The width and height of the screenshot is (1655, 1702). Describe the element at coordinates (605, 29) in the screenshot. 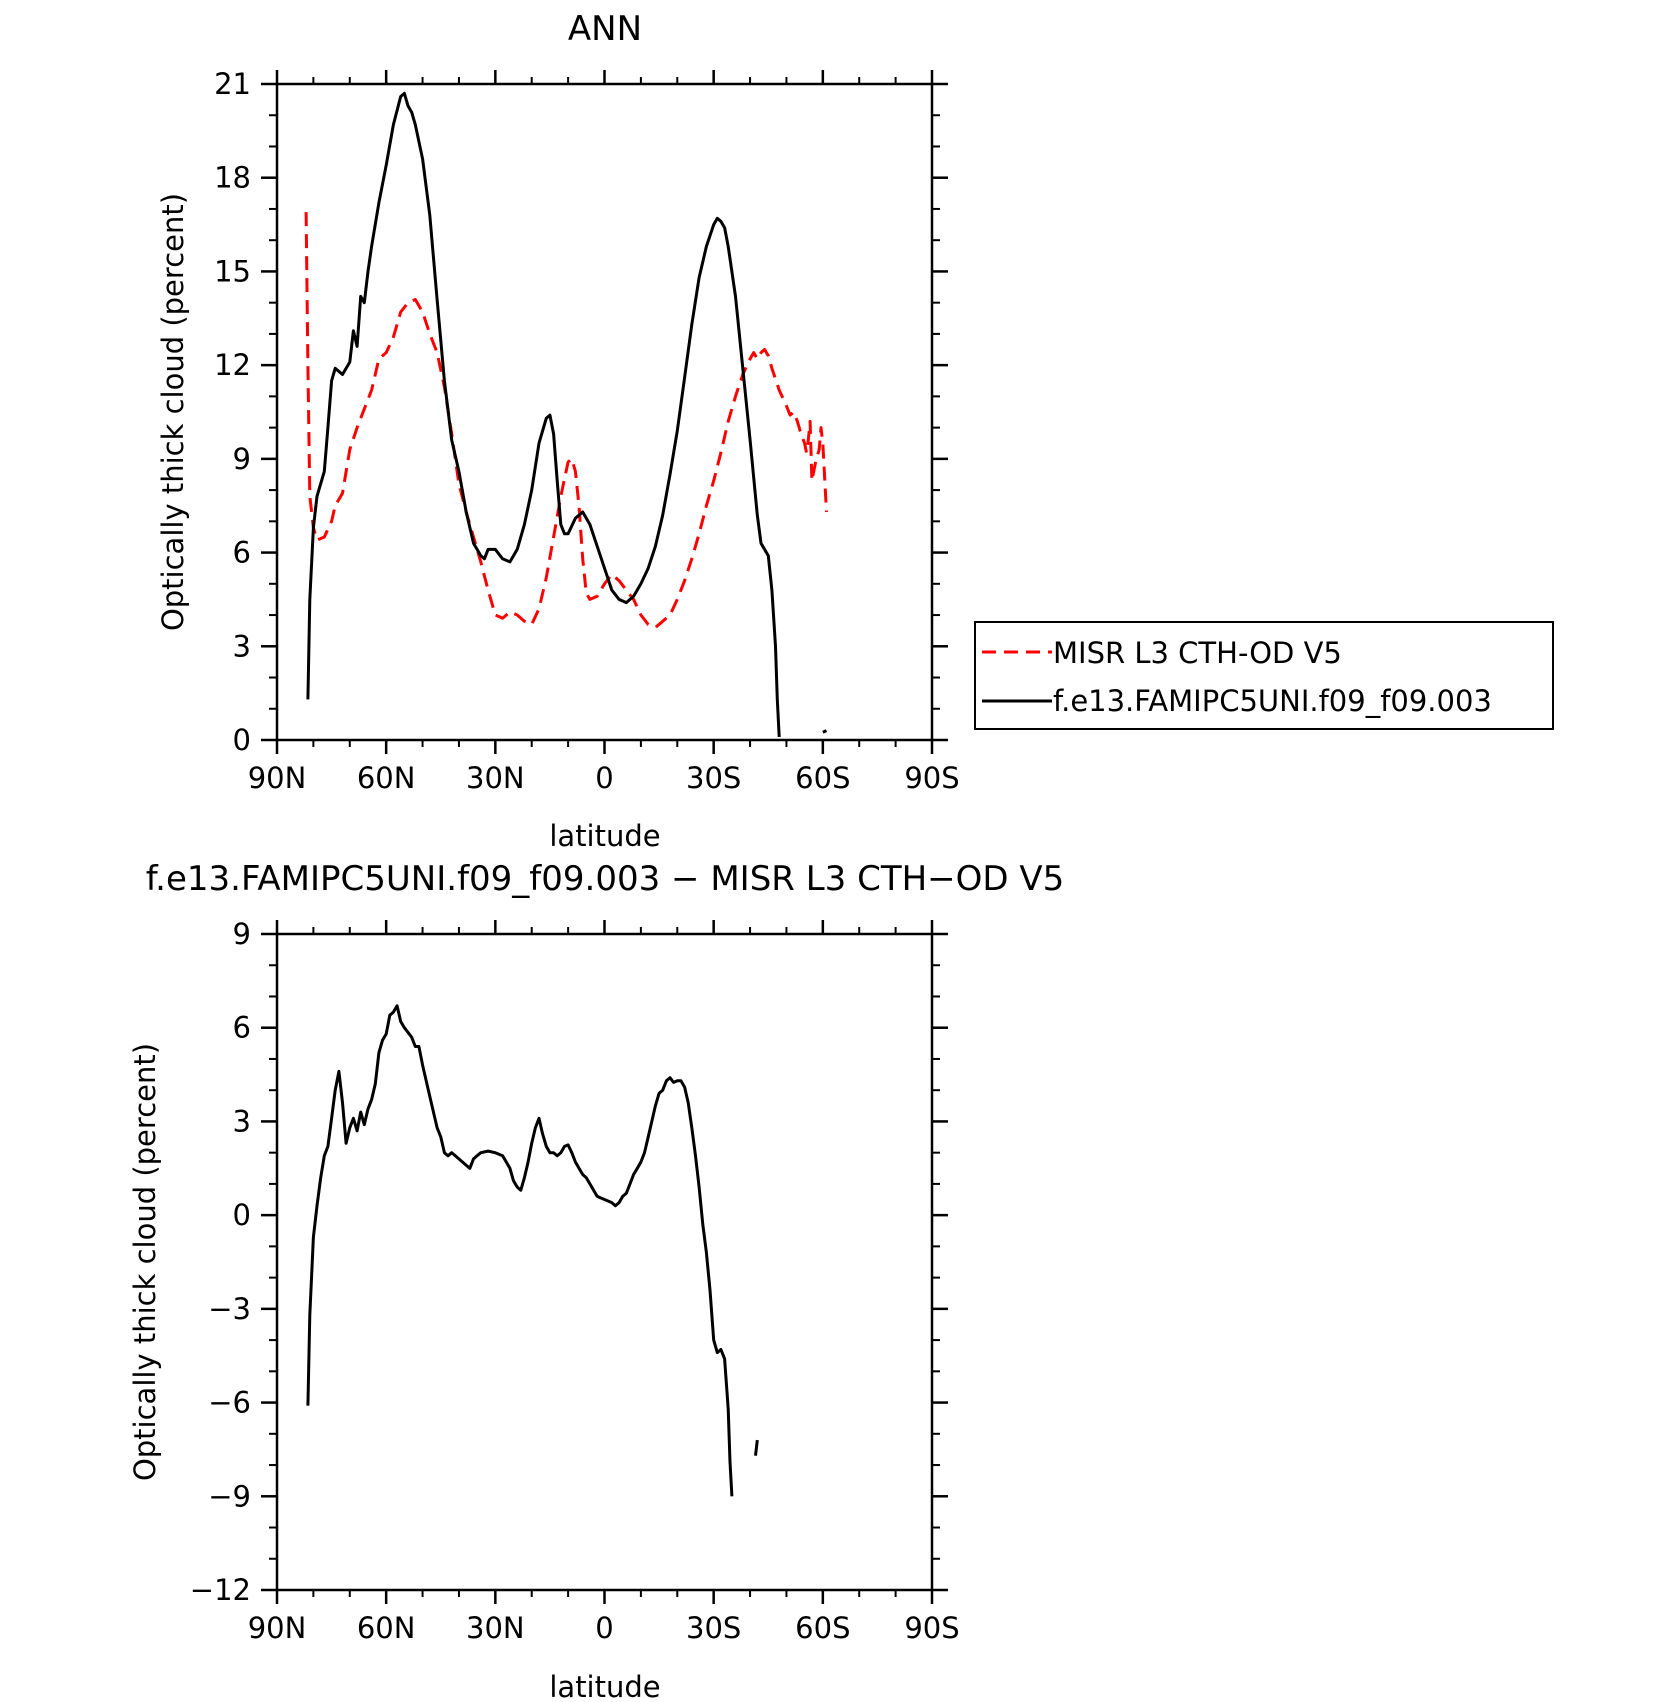

I see `top-panel-title: ANN` at that location.